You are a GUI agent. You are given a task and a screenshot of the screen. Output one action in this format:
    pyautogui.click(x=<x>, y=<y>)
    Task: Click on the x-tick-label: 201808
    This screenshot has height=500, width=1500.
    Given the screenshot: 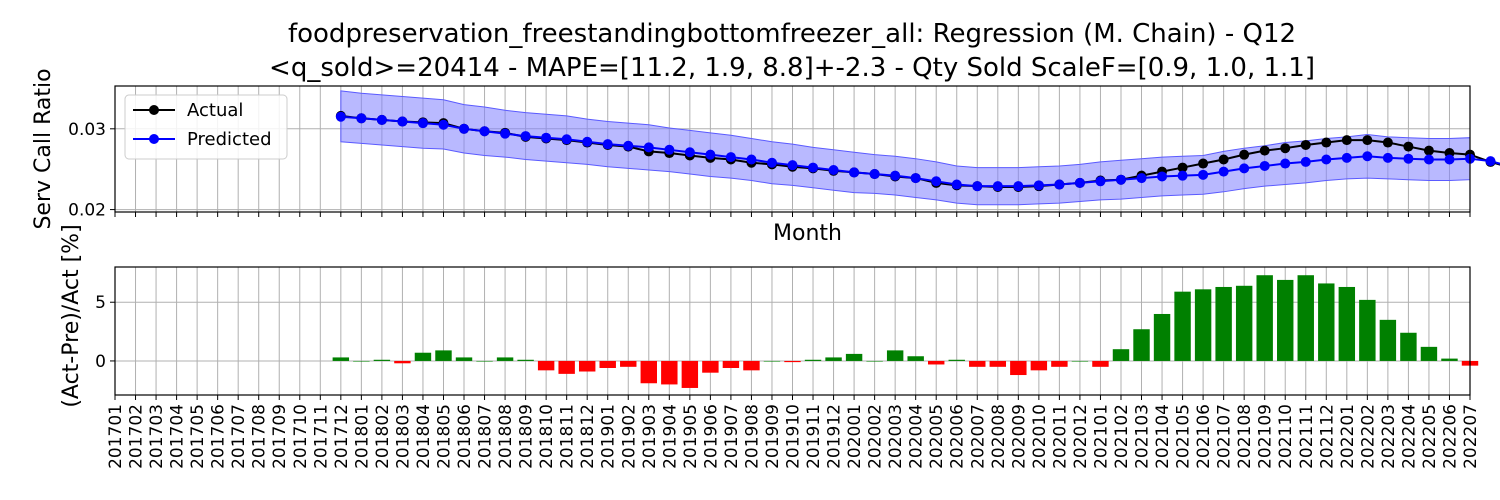 What is the action you would take?
    pyautogui.click(x=506, y=436)
    